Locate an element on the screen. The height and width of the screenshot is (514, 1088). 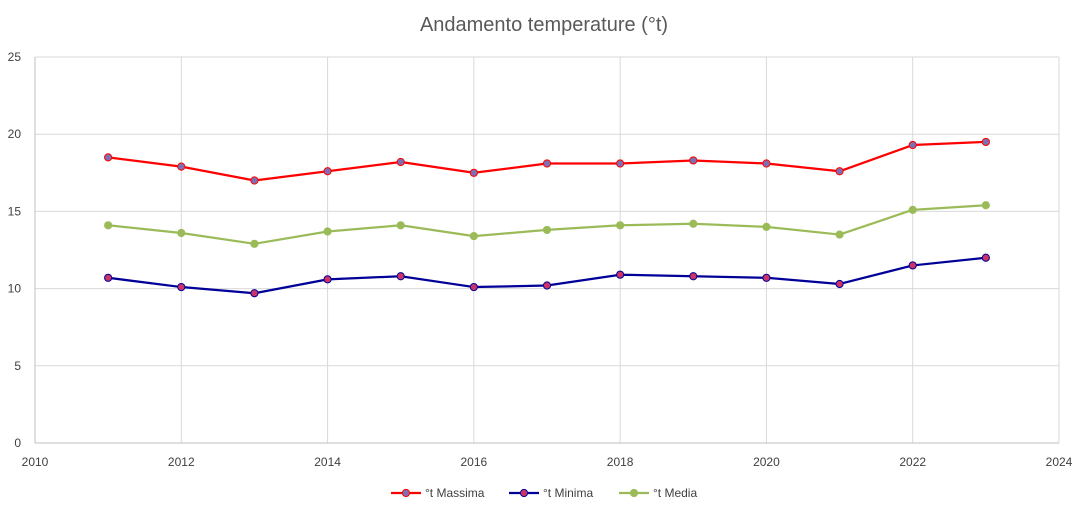
legend-label: °t Minima is located at coordinates (568, 493).